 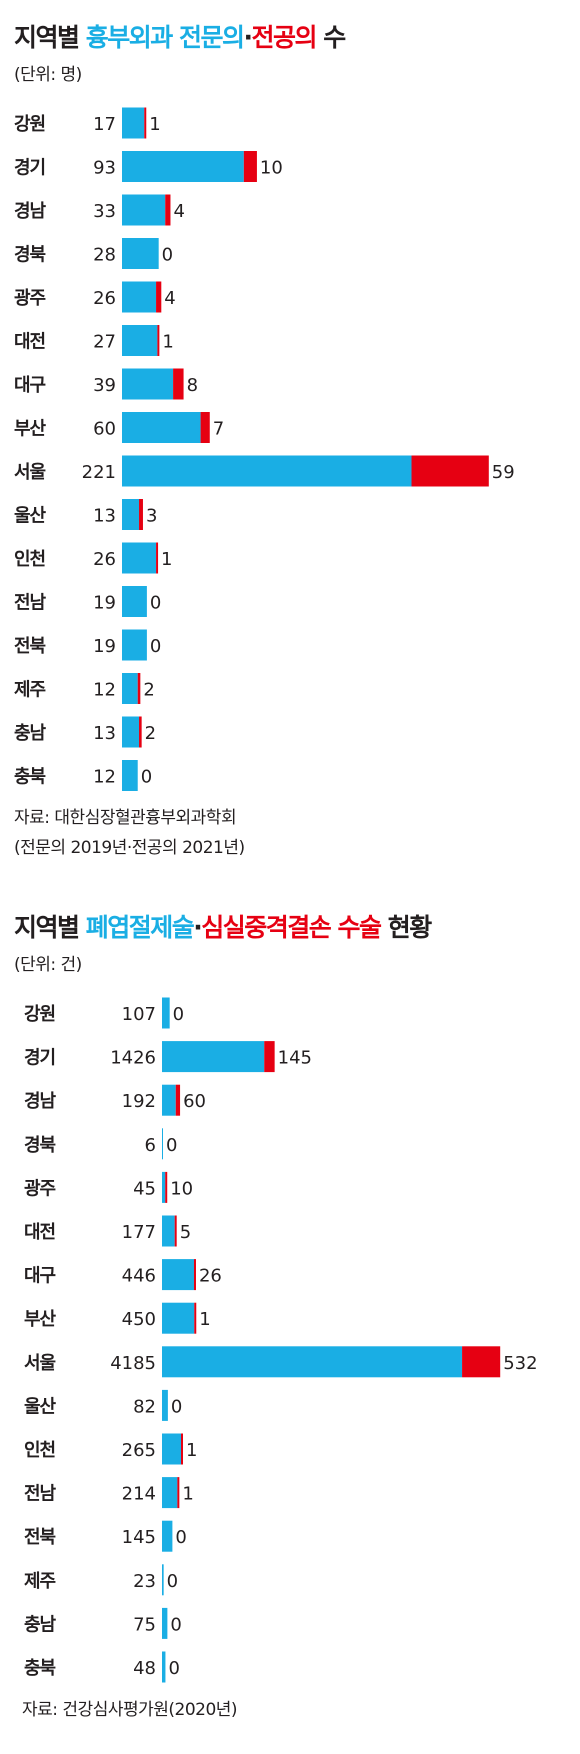 What do you see at coordinates (133, 1363) in the screenshot?
I see `chart2-value-label-a: 4185` at bounding box center [133, 1363].